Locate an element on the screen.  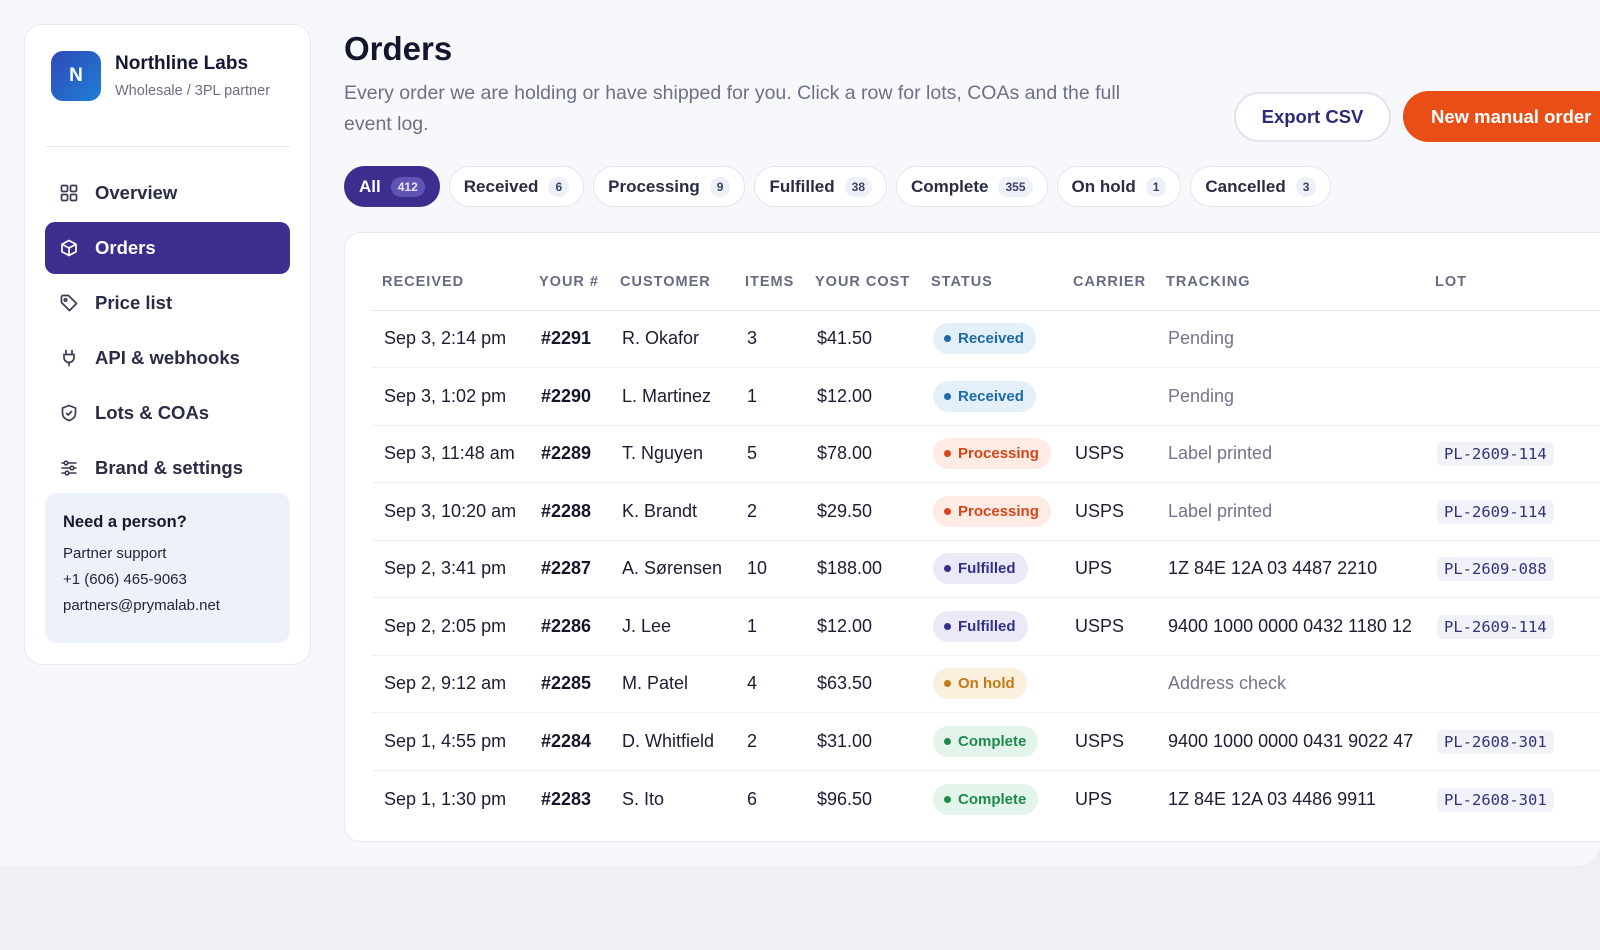
brand-subtitle: Wholesale / 3PL partner is located at coordinates (193, 91).